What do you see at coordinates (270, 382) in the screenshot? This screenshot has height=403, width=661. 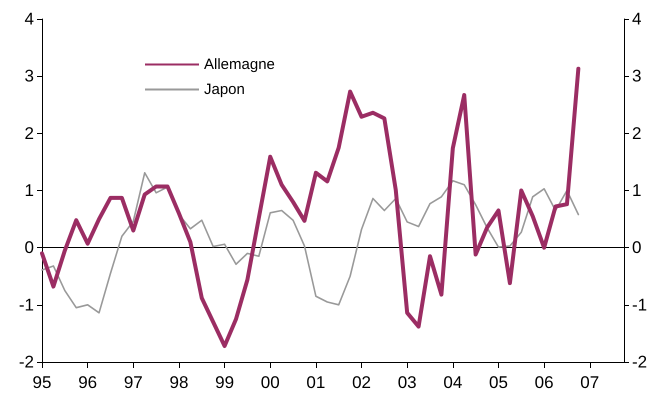 I see `x-tick-label: 00` at bounding box center [270, 382].